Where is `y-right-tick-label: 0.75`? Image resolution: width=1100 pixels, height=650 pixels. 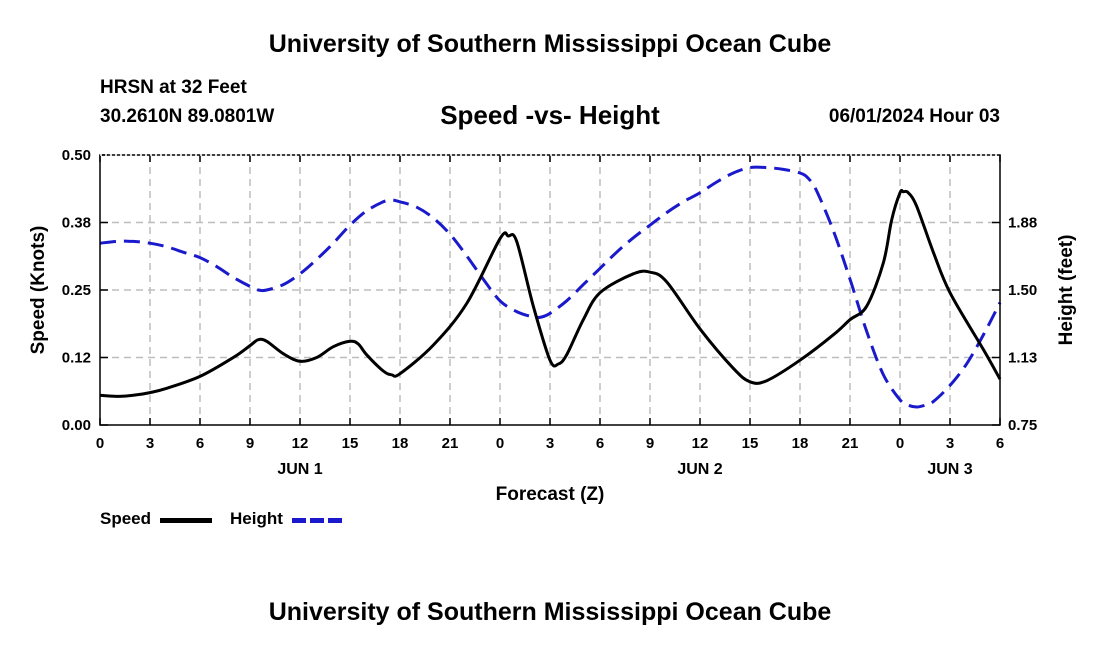
y-right-tick-label: 0.75 is located at coordinates (1022, 425).